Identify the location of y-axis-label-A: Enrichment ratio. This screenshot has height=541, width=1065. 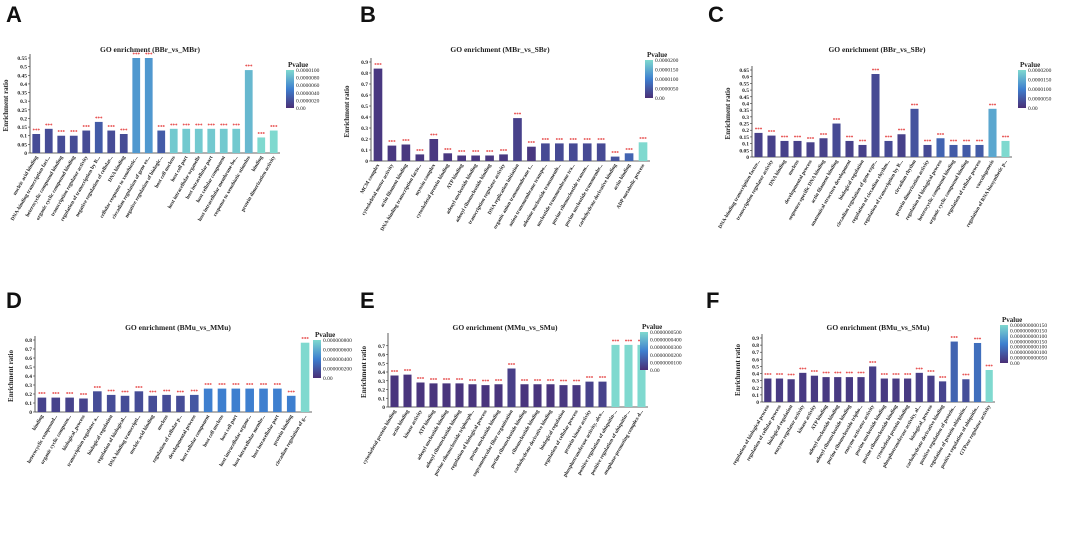
(6, 105).